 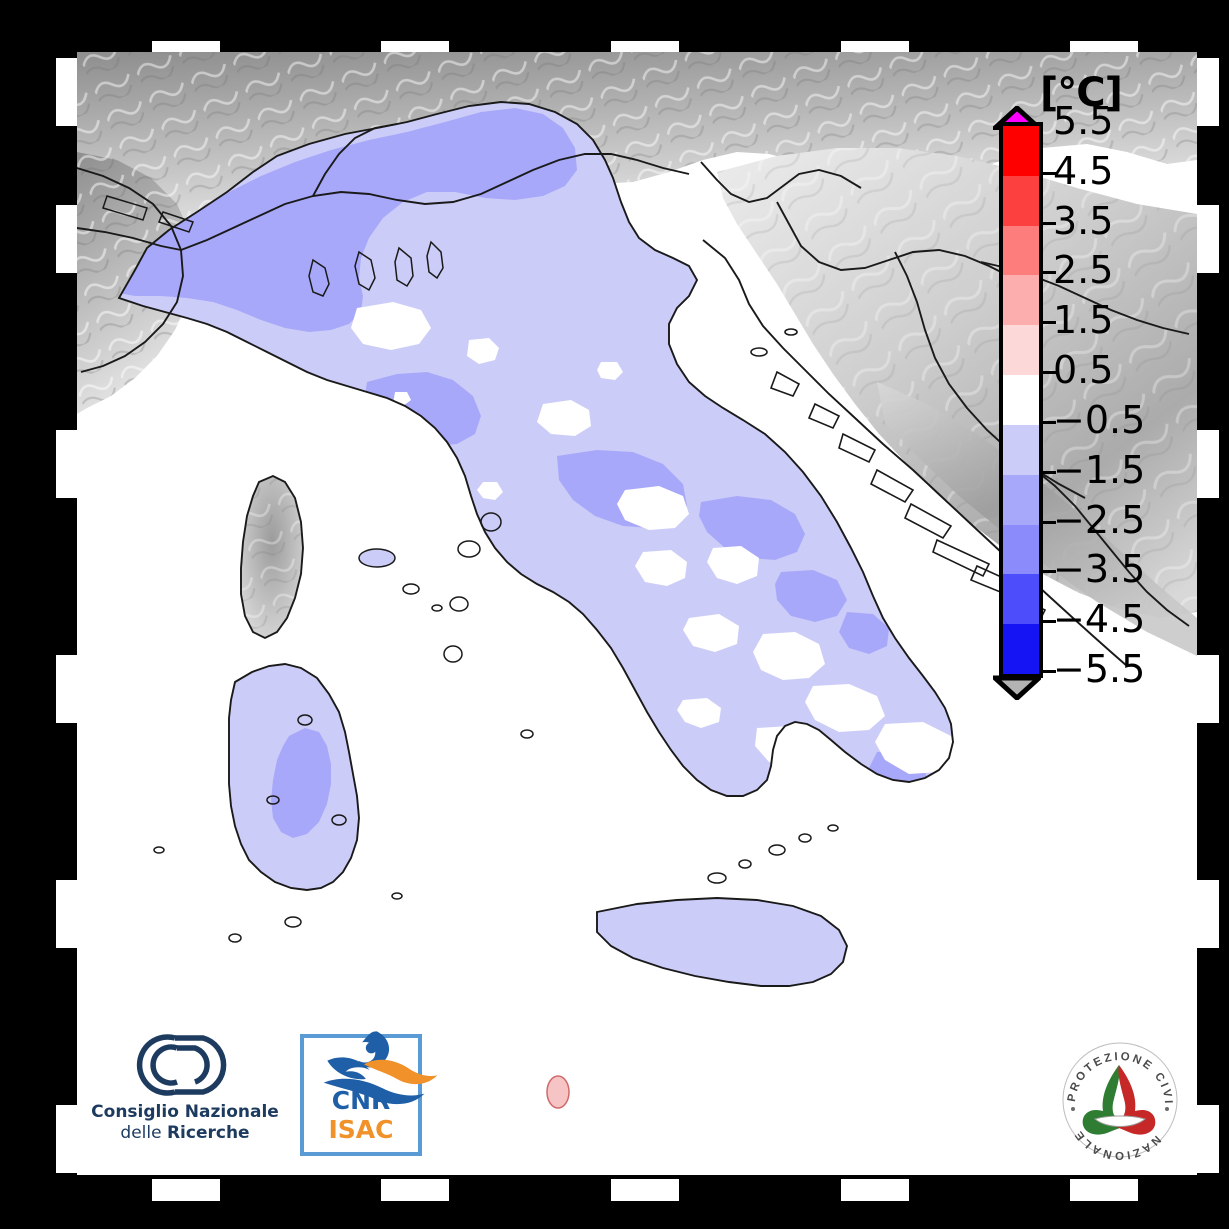 I want to click on cnr-line1: Consiglio Nazionale, so click(x=185, y=1112).